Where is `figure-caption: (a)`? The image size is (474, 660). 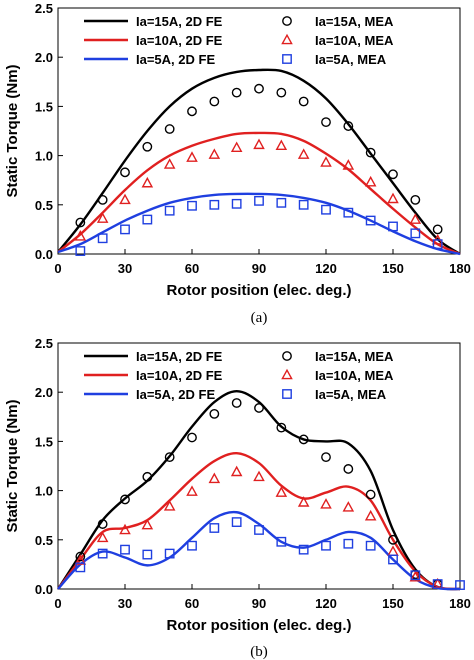 figure-caption: (a) is located at coordinates (259, 318).